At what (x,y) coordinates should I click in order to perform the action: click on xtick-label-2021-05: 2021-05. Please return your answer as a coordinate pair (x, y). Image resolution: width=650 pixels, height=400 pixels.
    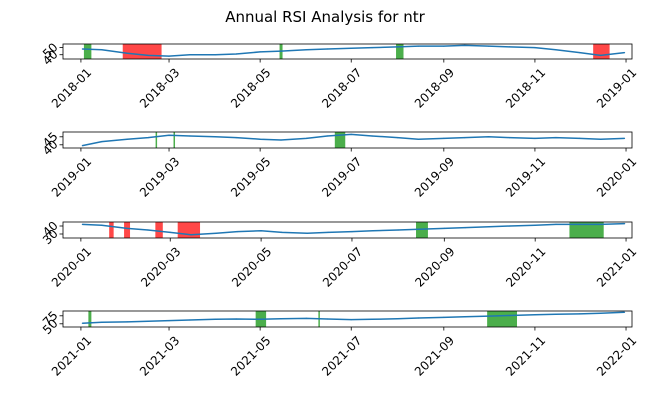
    Looking at the image, I should click on (250, 355).